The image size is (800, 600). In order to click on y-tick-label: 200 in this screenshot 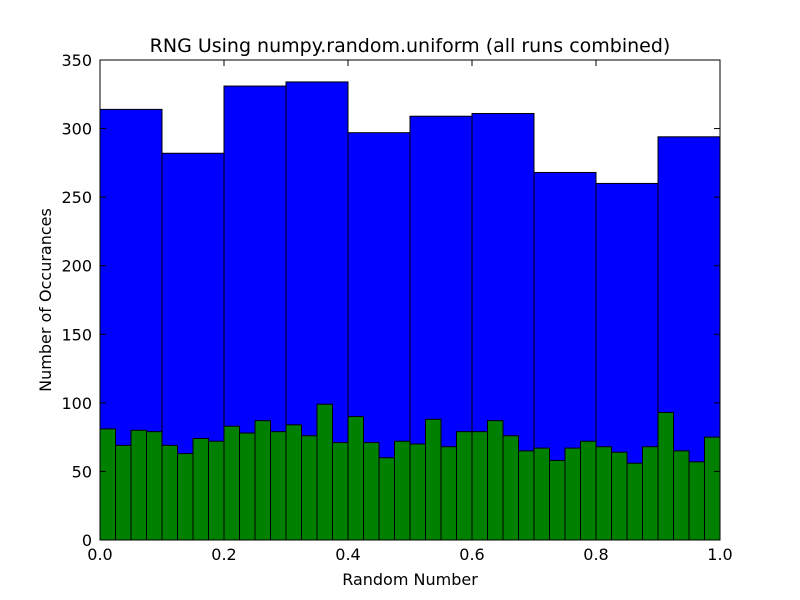, I will do `click(76, 266)`.